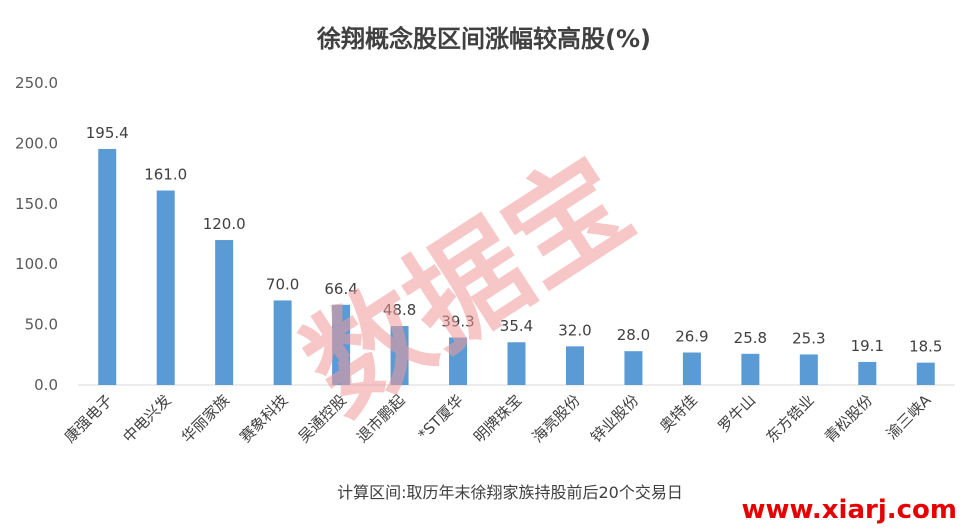 The image size is (968, 529). I want to click on data-label: 39.3, so click(457, 322).